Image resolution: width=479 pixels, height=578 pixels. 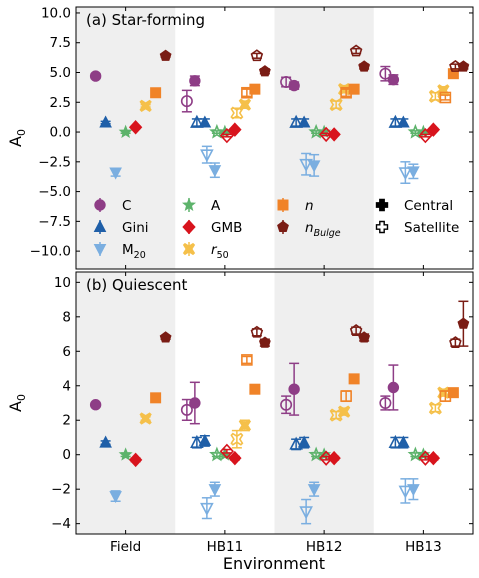 I want to click on legend-item-satellite: Satellite, so click(x=417, y=228).